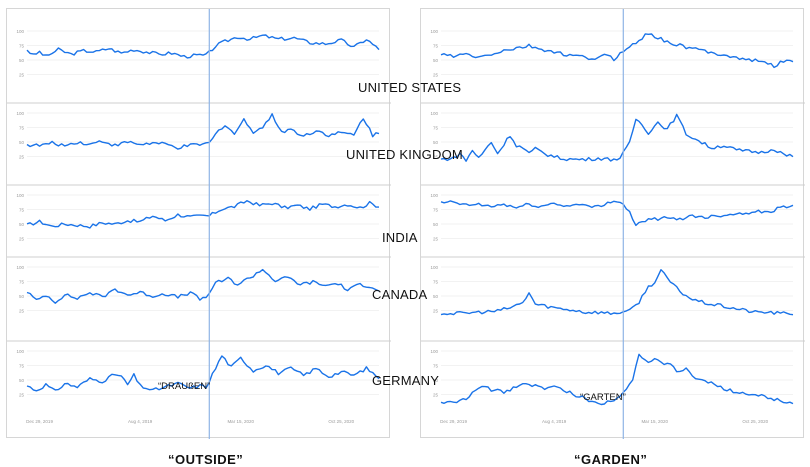 Image resolution: width=810 pixels, height=467 pixels. Describe the element at coordinates (410, 87) in the screenshot. I see `country-label-united-states: UNITED STATES` at that location.